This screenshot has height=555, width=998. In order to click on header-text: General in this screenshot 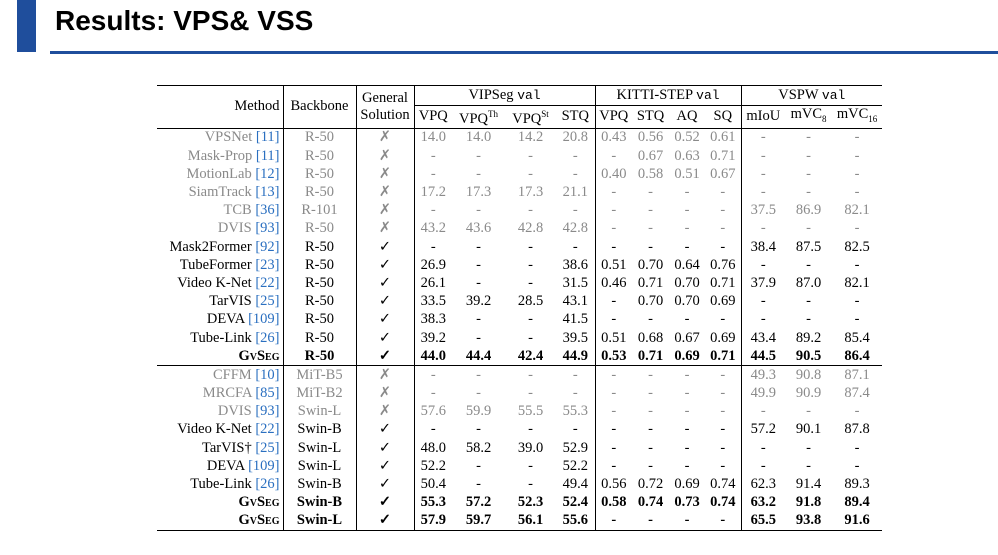, I will do `click(385, 97)`.